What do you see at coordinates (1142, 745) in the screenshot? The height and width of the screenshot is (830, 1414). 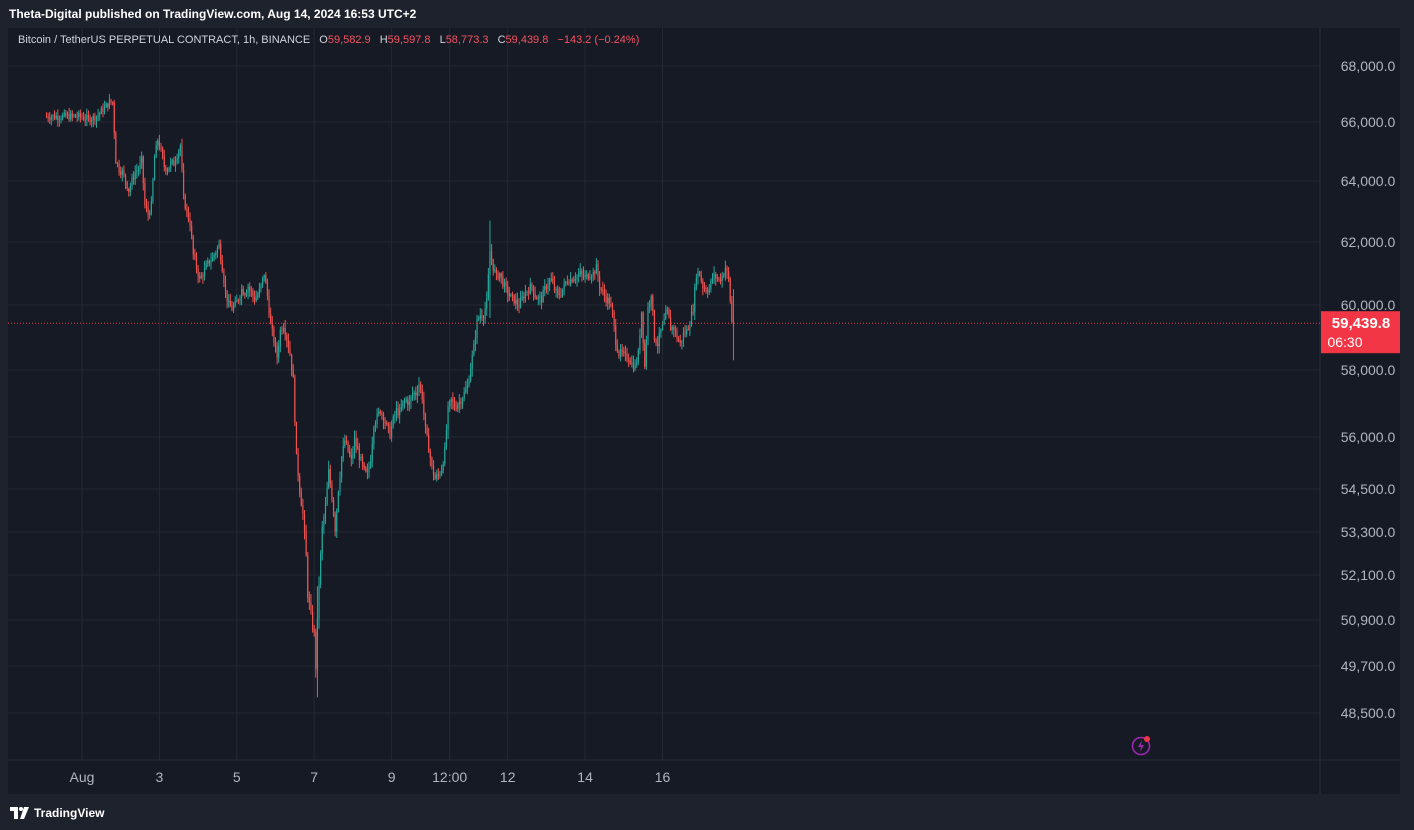 I see `lightning-alert-icon` at bounding box center [1142, 745].